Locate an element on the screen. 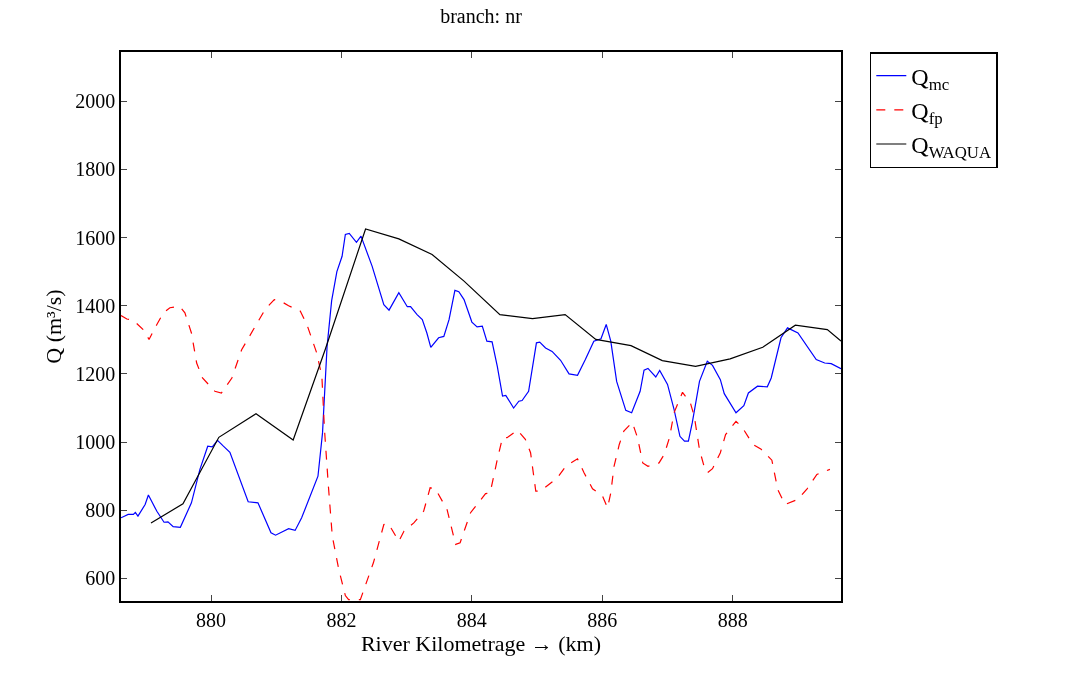  x-tick-label: 888 is located at coordinates (732, 619).